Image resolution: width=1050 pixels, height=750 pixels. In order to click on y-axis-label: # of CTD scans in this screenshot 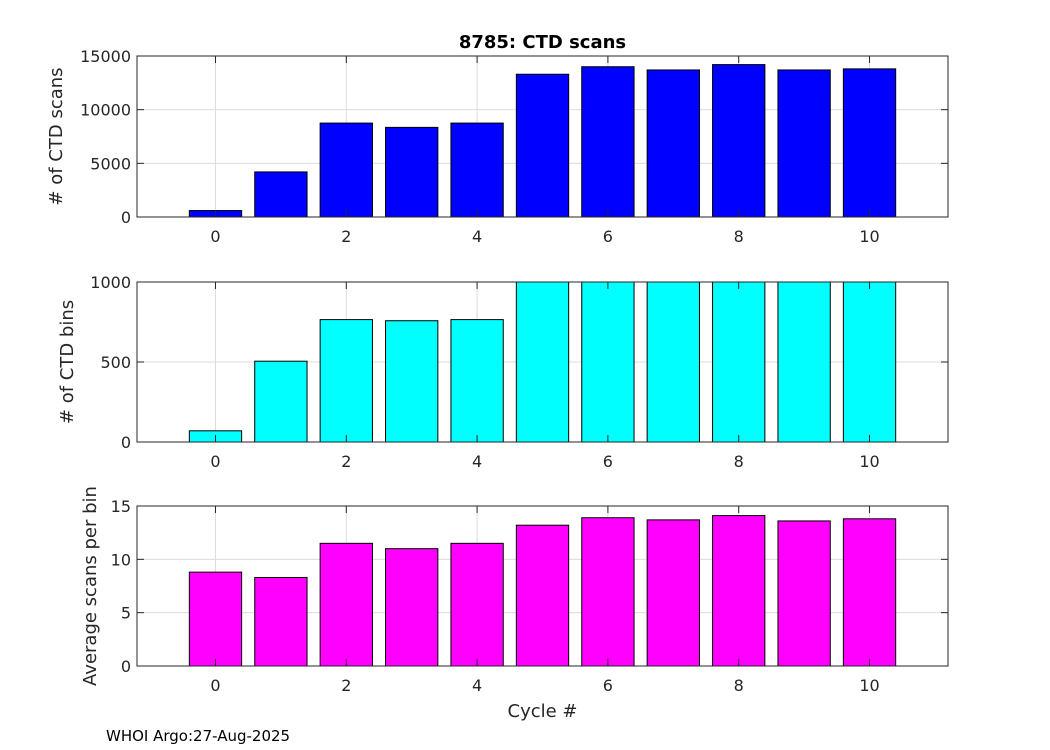, I will do `click(56, 136)`.